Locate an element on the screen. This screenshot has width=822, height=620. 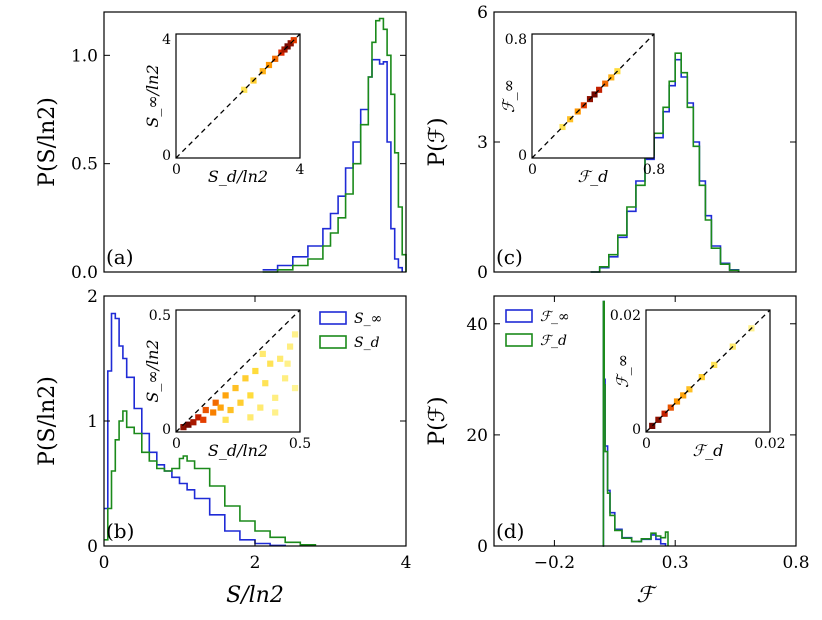
xtick-label-b-0: 0 is located at coordinates (104, 563).